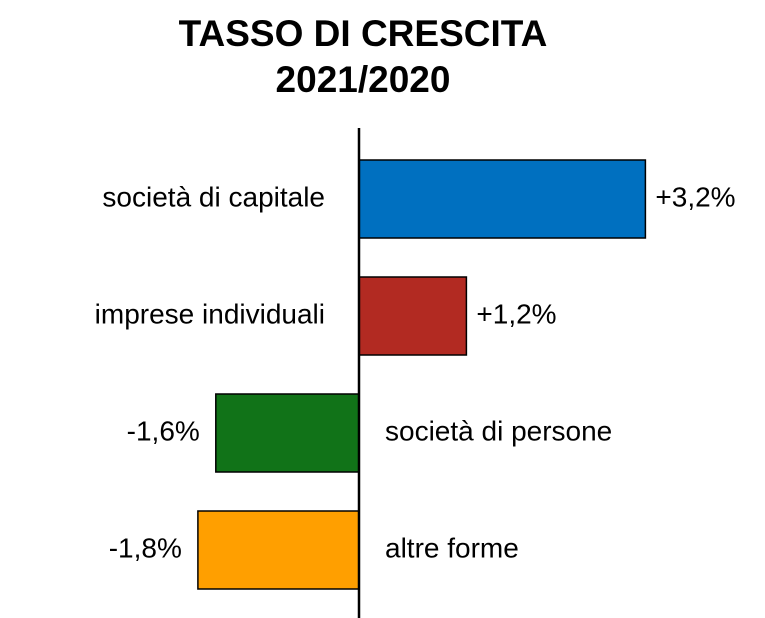  Describe the element at coordinates (452, 547) in the screenshot. I see `category-label: altre forme` at that location.